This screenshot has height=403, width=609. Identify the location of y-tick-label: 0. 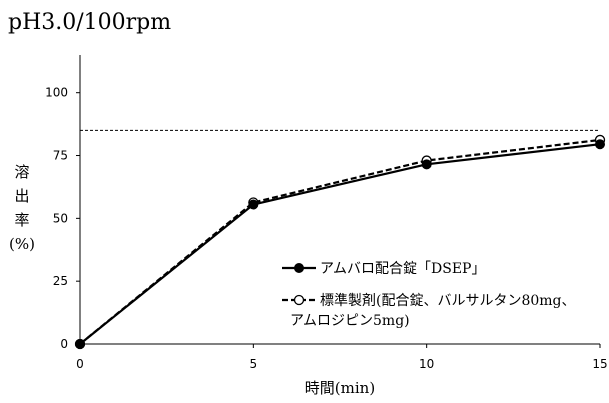
(64, 344).